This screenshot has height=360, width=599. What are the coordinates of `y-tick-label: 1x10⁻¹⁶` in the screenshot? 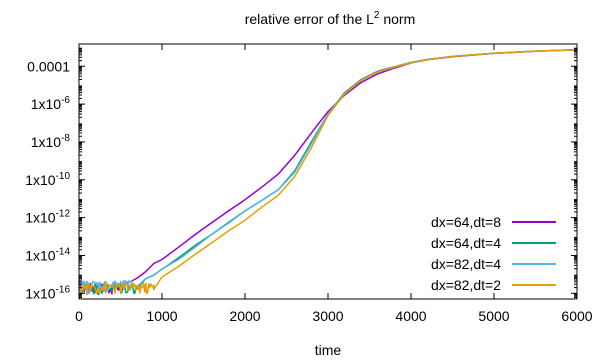 It's located at (47, 292).